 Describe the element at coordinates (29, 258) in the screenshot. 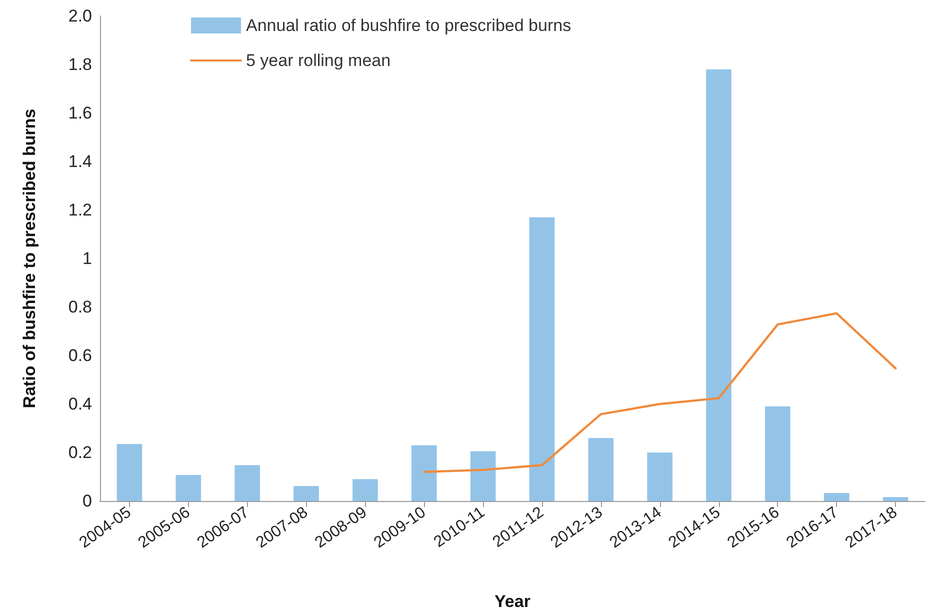

I see `y-axis-title: Ratio of bushfire to prescribed burns` at that location.